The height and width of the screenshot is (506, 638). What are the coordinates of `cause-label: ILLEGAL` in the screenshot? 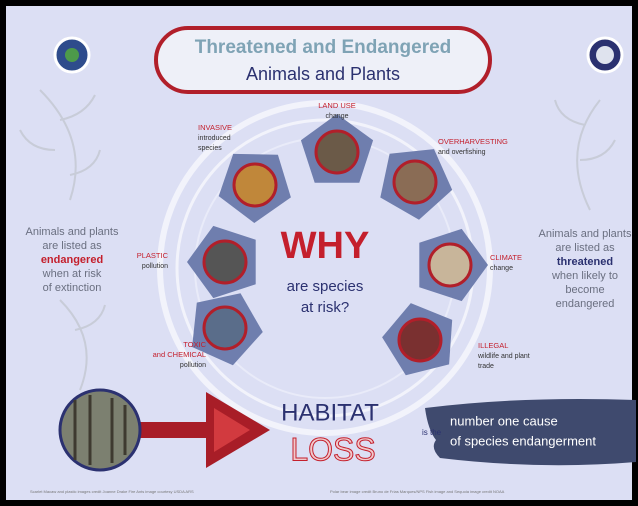 It's located at (493, 345).